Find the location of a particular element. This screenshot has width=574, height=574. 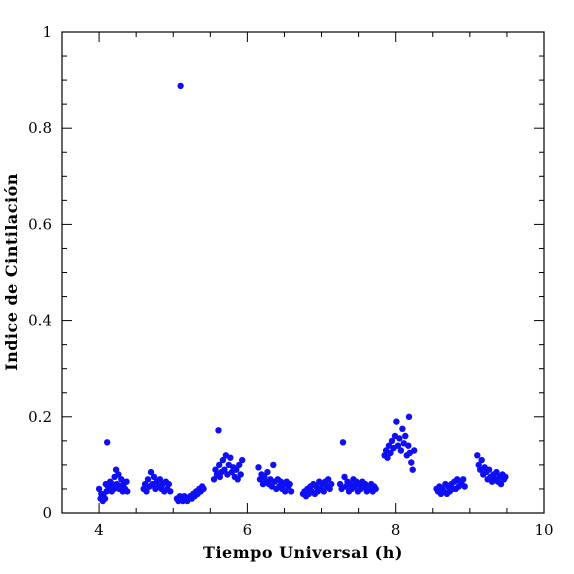

y-tick-label: 0.4 is located at coordinates (40, 321).